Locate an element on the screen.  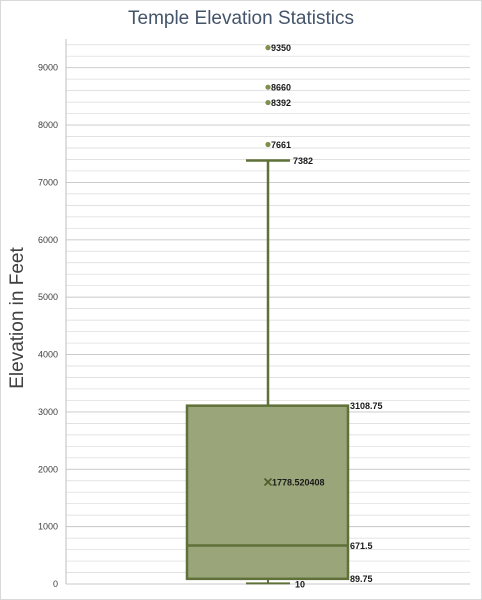
outlier-label: 8660 is located at coordinates (281, 88).